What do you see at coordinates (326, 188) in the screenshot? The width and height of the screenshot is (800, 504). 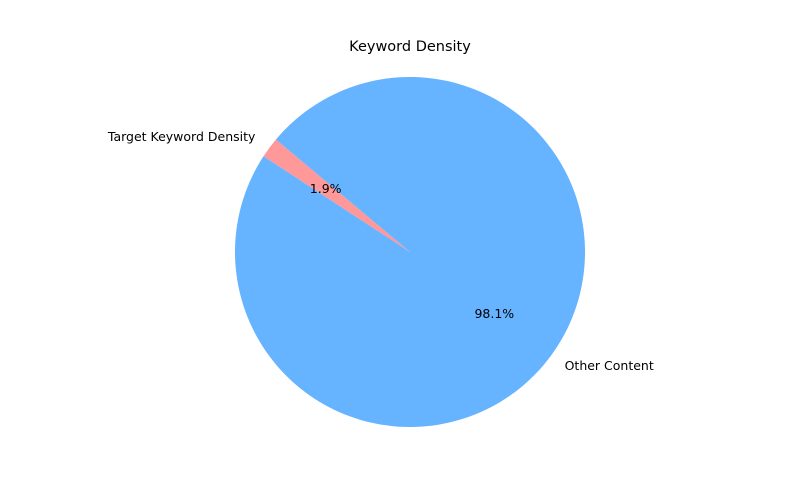 I see `slice-percent-0: 1.9%` at bounding box center [326, 188].